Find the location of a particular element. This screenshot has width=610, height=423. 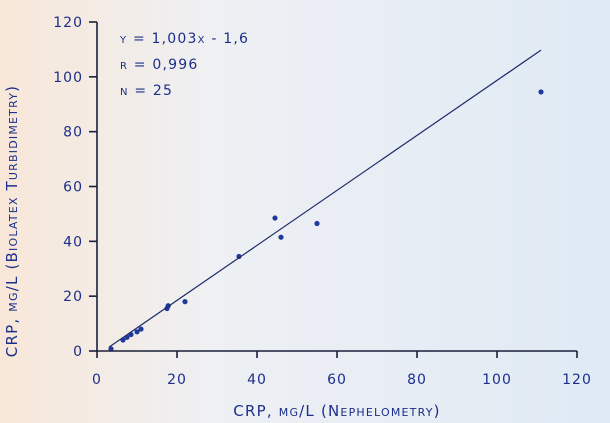

x-tick-label: 40 is located at coordinates (257, 380).